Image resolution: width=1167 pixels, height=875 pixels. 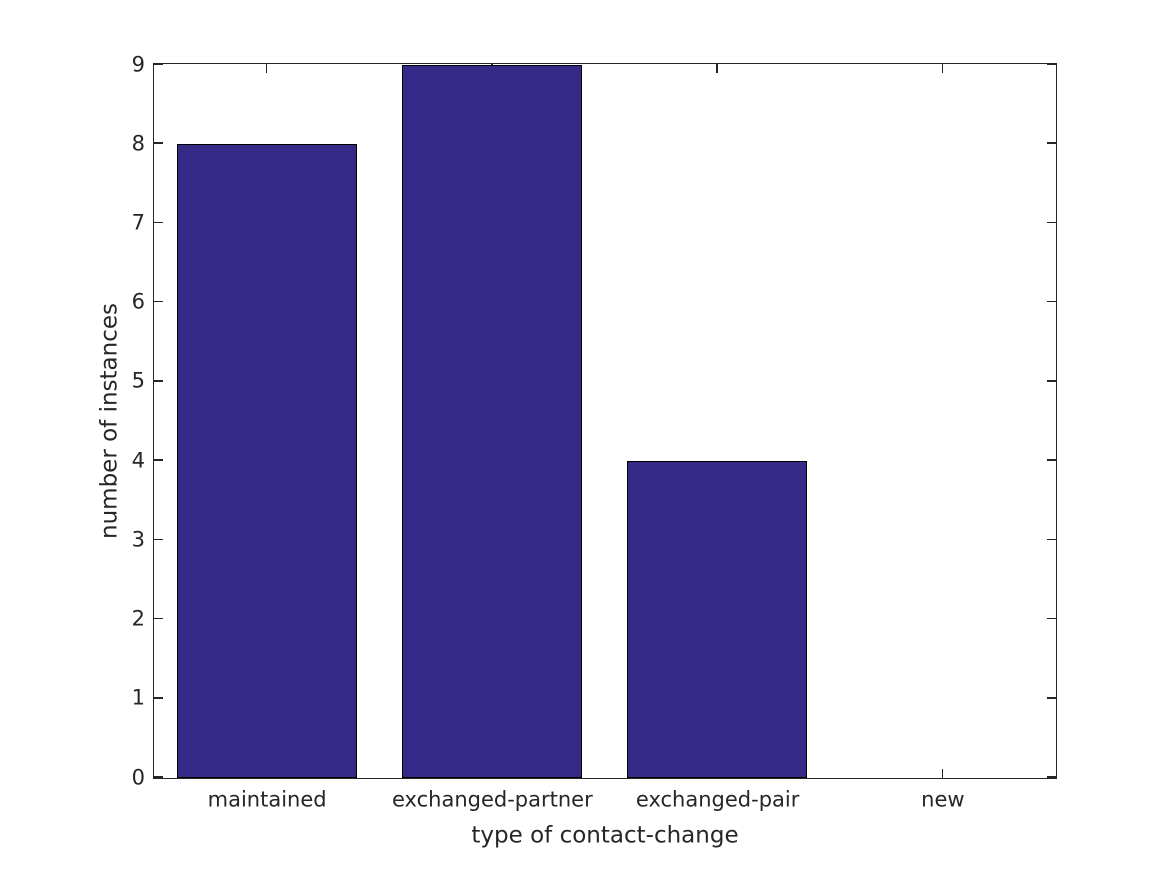 I want to click on y-tick-label: 8, so click(x=138, y=143).